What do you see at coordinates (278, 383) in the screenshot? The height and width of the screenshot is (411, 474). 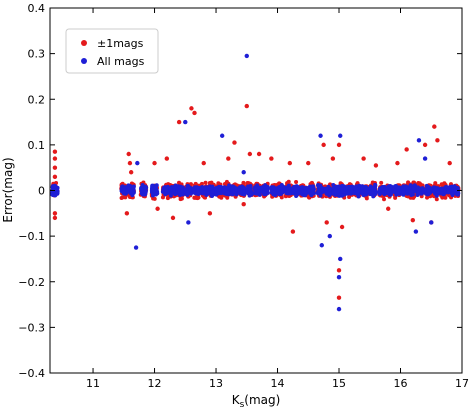 I see `x-tick-label: 14` at bounding box center [278, 383].